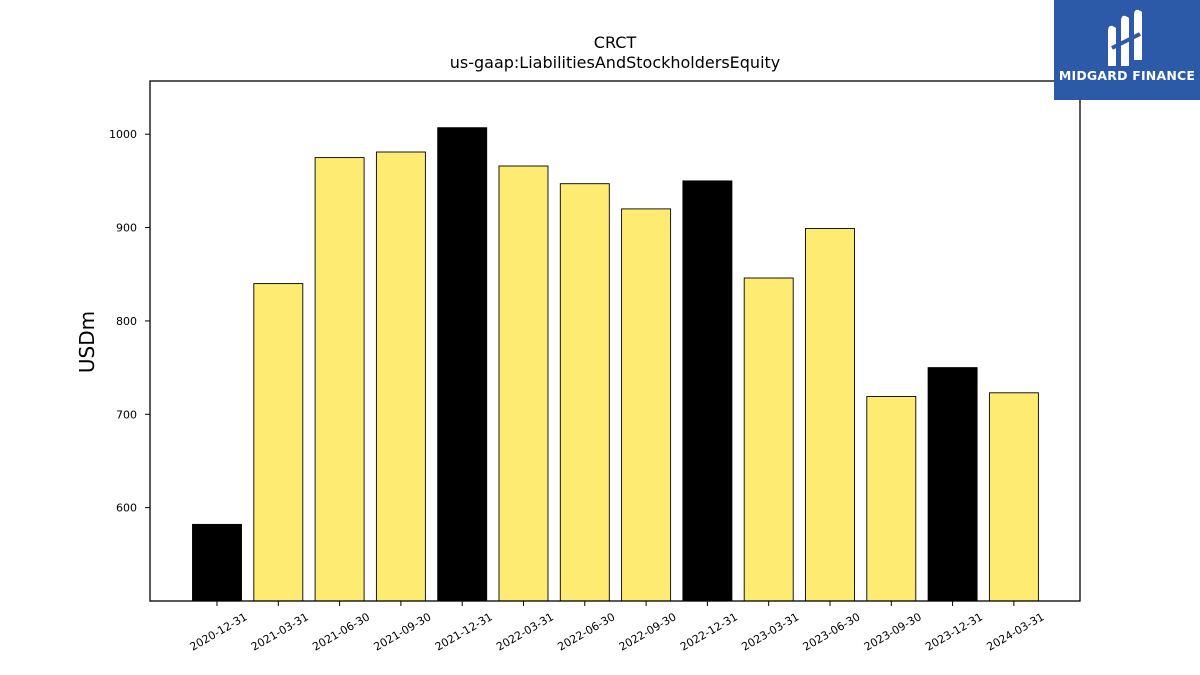 This screenshot has width=1200, height=675. What do you see at coordinates (770, 631) in the screenshot?
I see `x-tick-label: 2023-03-31` at bounding box center [770, 631].